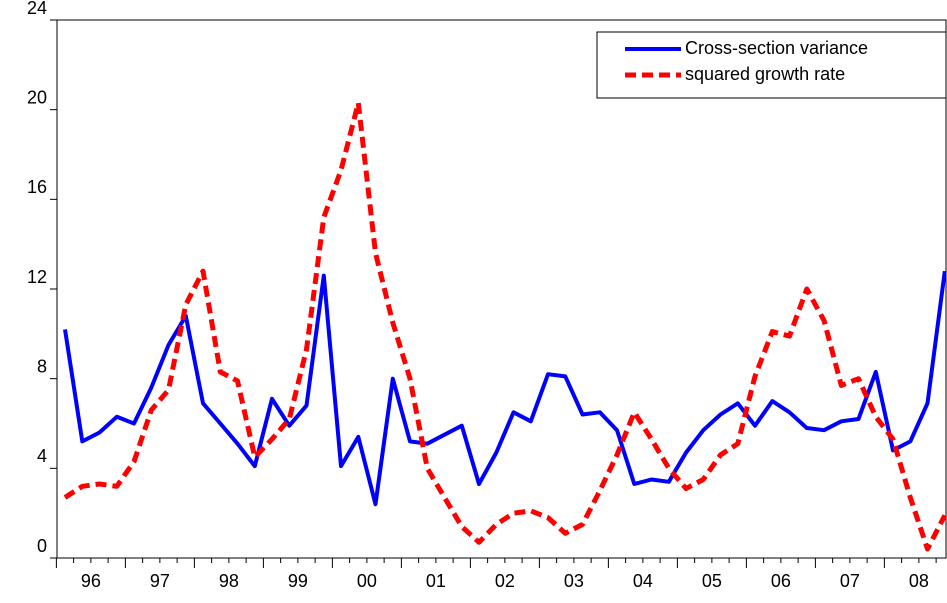  What do you see at coordinates (505, 581) in the screenshot?
I see `x-tick-label: 02` at bounding box center [505, 581].